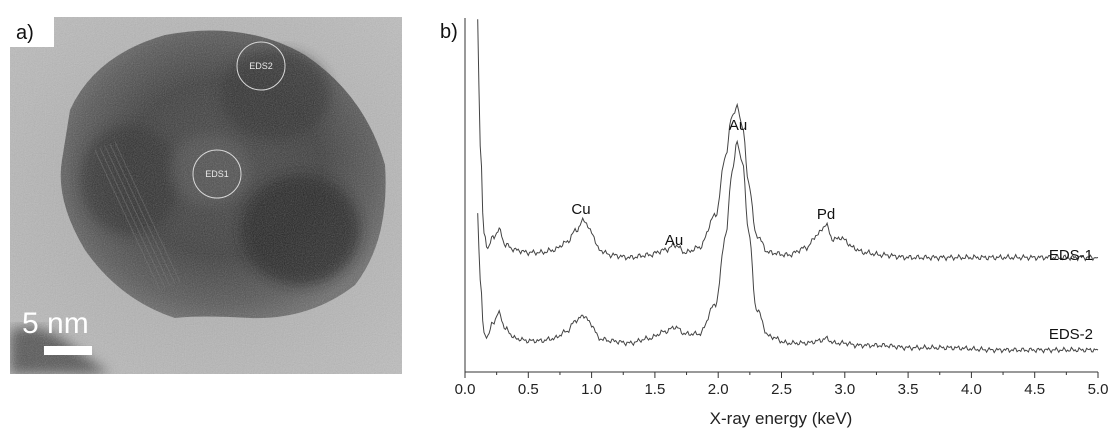 The height and width of the screenshot is (428, 1112). Describe the element at coordinates (1071, 334) in the screenshot. I see `series-label-eds2: EDS-2` at that location.